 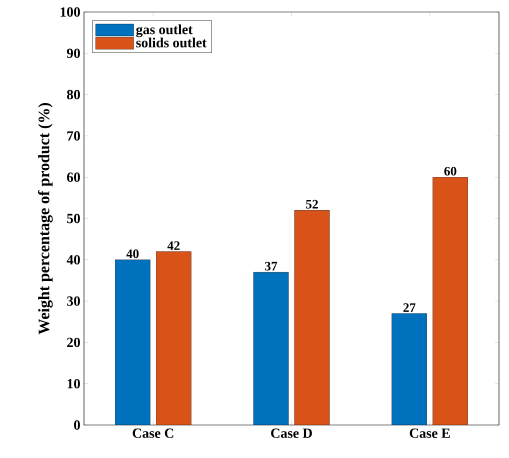 What do you see at coordinates (291, 433) in the screenshot?
I see `x-tick-label: Case D` at bounding box center [291, 433].